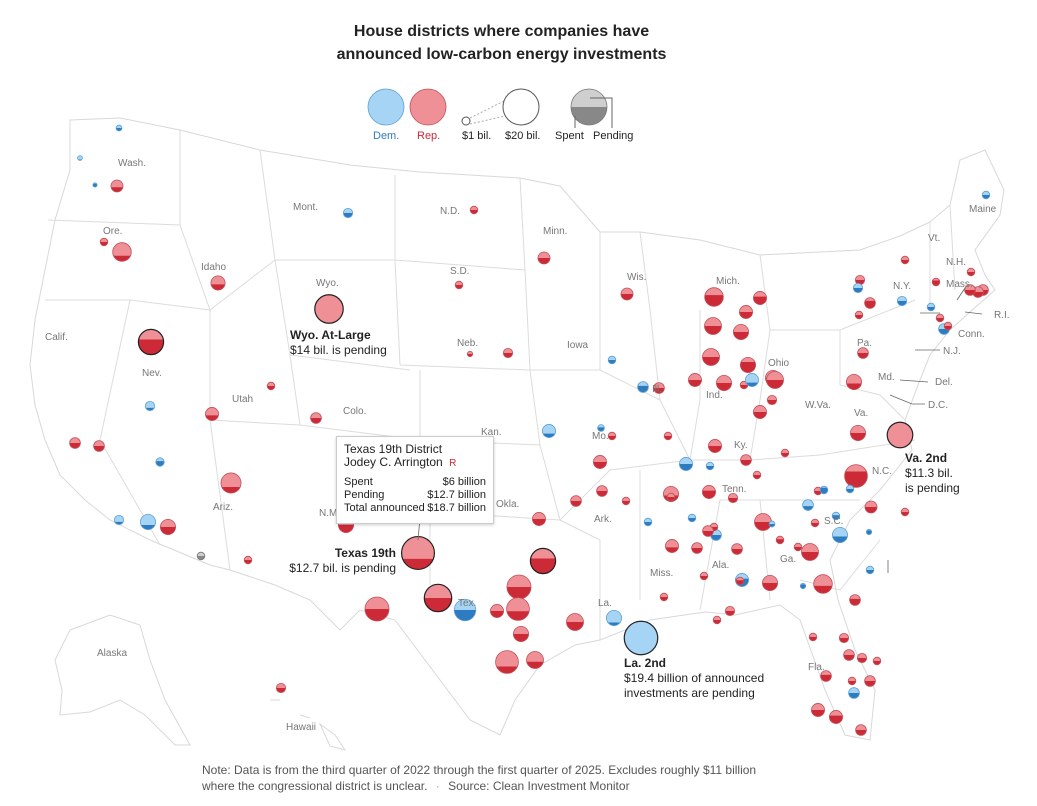 The height and width of the screenshot is (806, 1037). I want to click on legend-spent-pending-bubble, so click(589, 107).